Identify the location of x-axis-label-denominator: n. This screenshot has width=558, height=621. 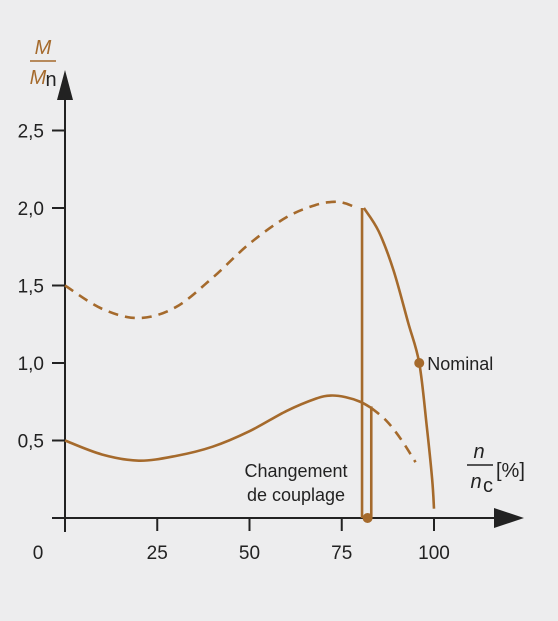
(475, 482).